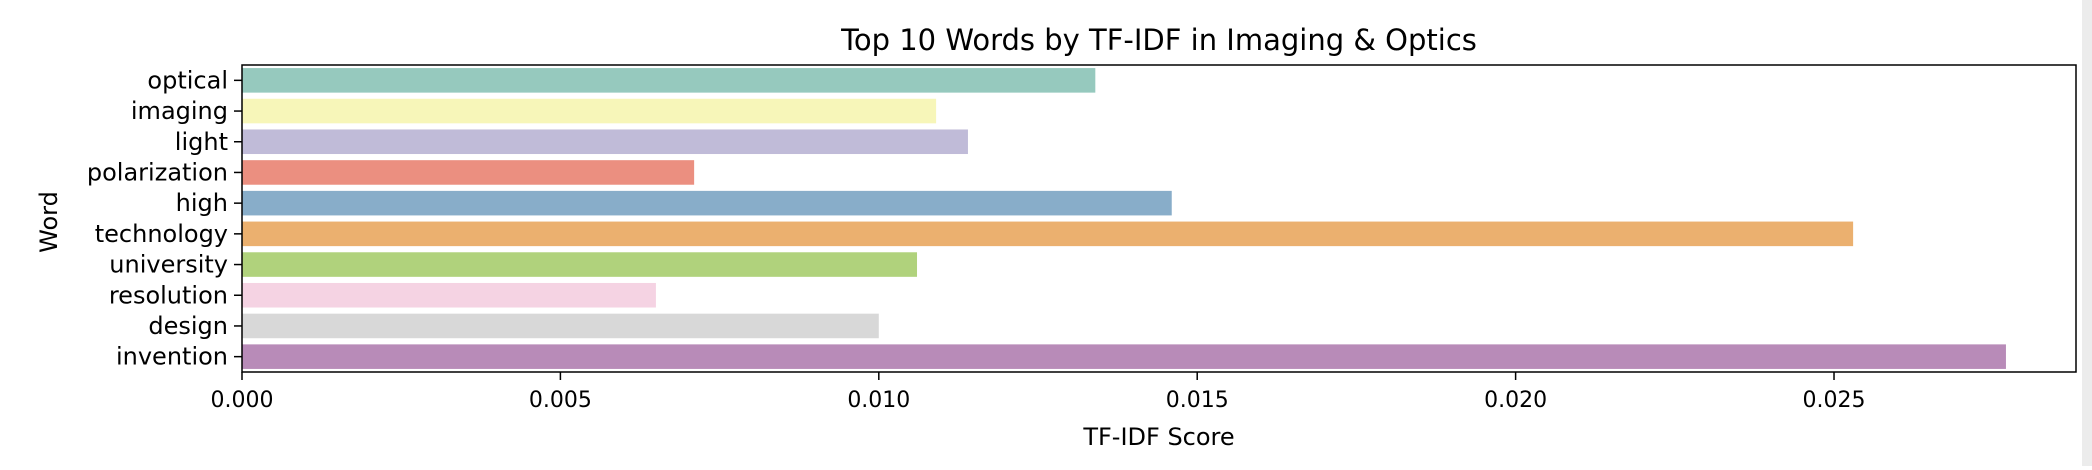 This screenshot has width=2092, height=470. What do you see at coordinates (187, 80) in the screenshot?
I see `y-tick-label: optical` at bounding box center [187, 80].